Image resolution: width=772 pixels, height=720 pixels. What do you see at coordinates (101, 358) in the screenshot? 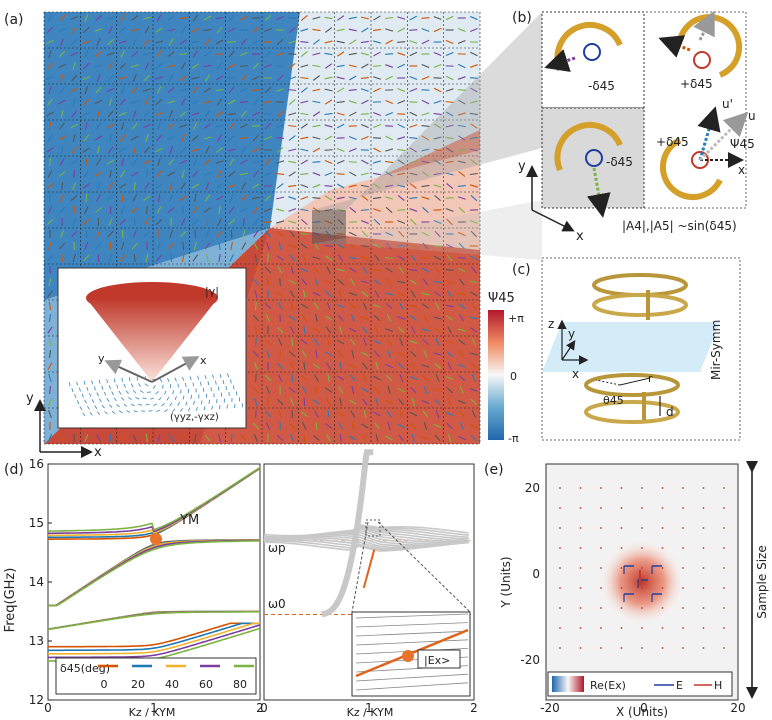
I see `inset-y-label: y` at bounding box center [101, 358].